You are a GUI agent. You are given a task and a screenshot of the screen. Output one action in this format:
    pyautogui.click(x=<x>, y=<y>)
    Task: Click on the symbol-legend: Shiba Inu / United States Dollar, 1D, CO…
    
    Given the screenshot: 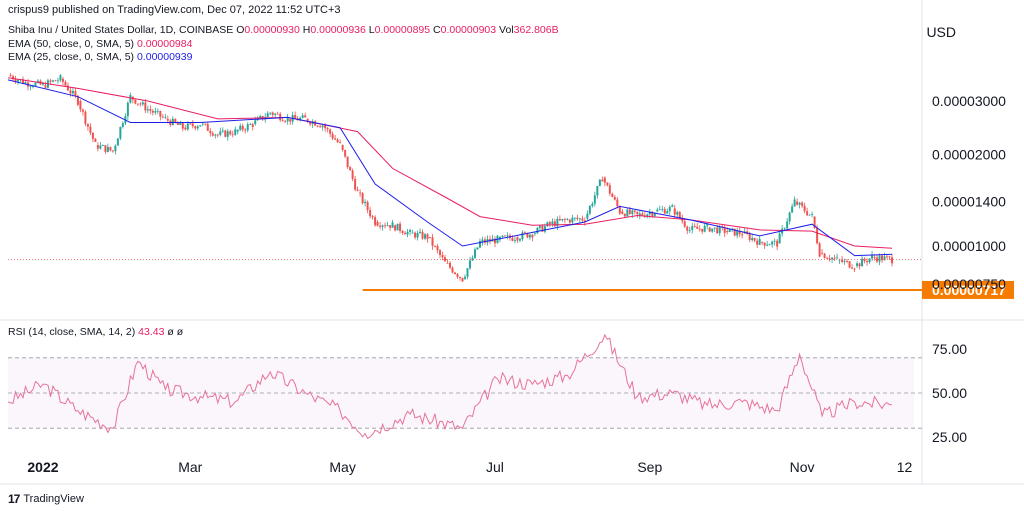 What is the action you would take?
    pyautogui.click(x=283, y=30)
    